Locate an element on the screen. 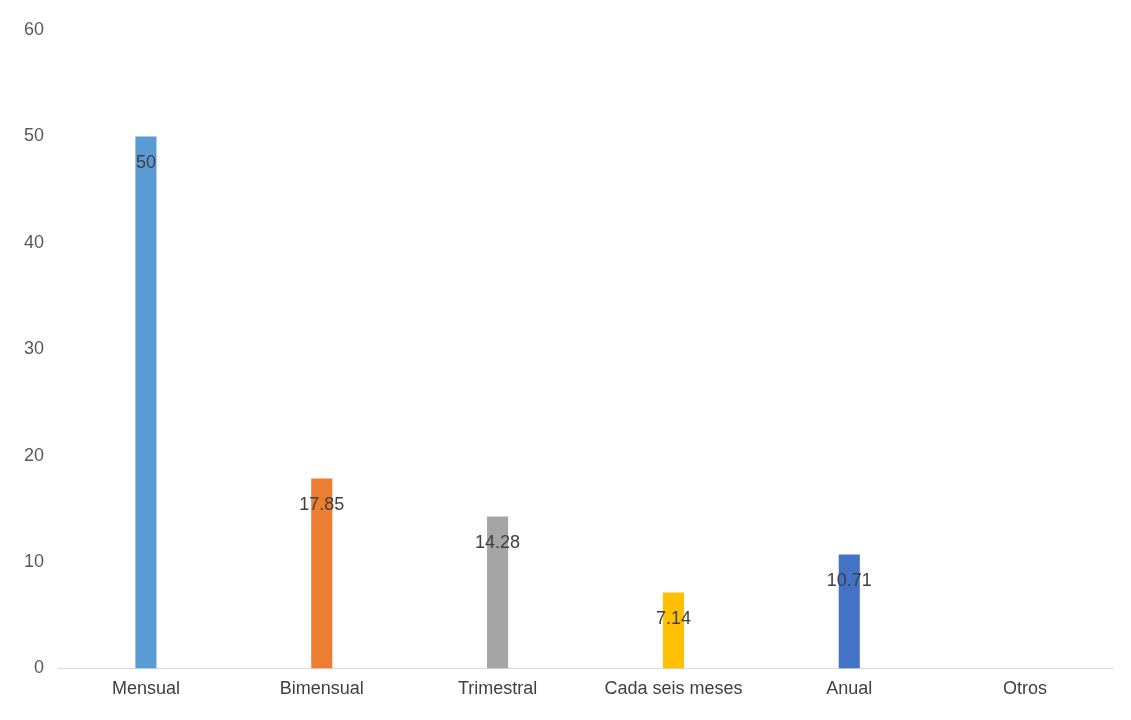 The image size is (1131, 720). y-tick-label: 40 is located at coordinates (34, 241).